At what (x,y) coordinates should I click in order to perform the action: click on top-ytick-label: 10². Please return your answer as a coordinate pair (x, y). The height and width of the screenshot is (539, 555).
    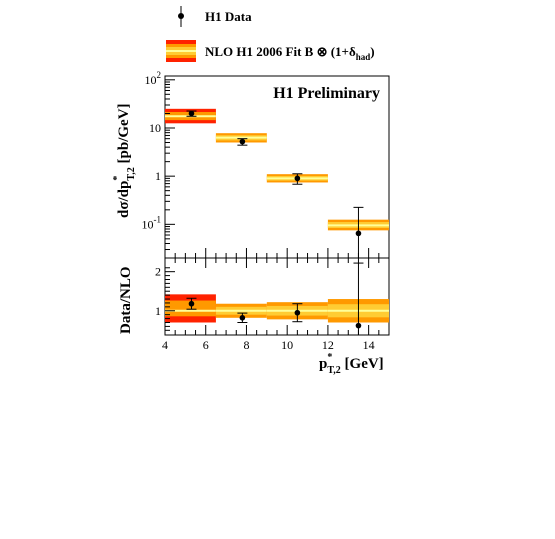
    Looking at the image, I should click on (153, 78).